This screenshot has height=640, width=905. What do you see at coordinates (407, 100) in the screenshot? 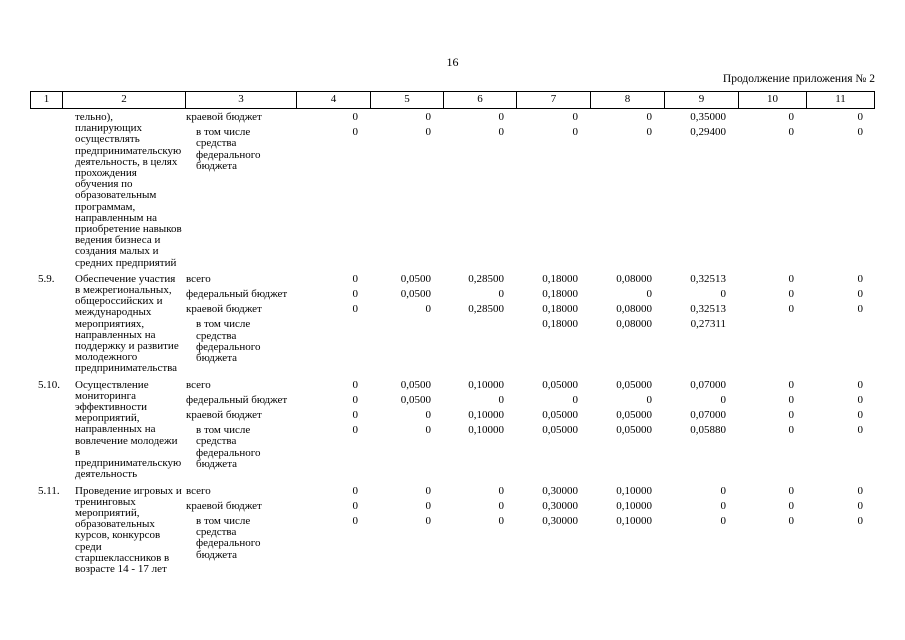
I see `column-header: 5` at bounding box center [407, 100].